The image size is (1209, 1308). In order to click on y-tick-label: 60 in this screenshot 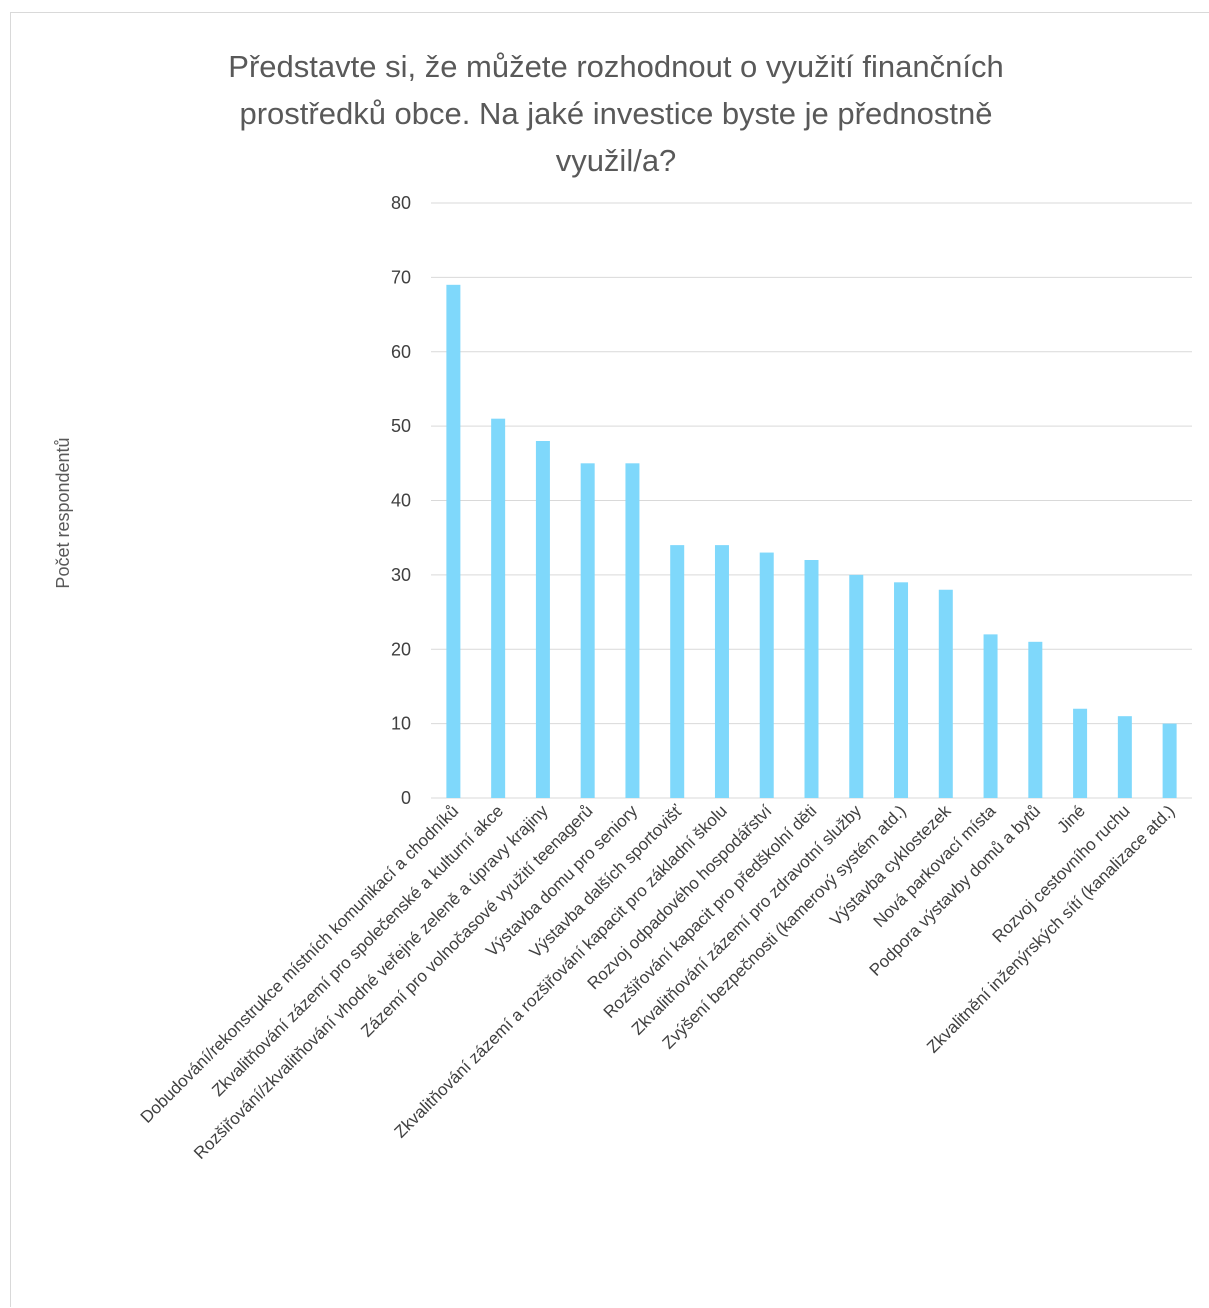, I will do `click(401, 352)`.